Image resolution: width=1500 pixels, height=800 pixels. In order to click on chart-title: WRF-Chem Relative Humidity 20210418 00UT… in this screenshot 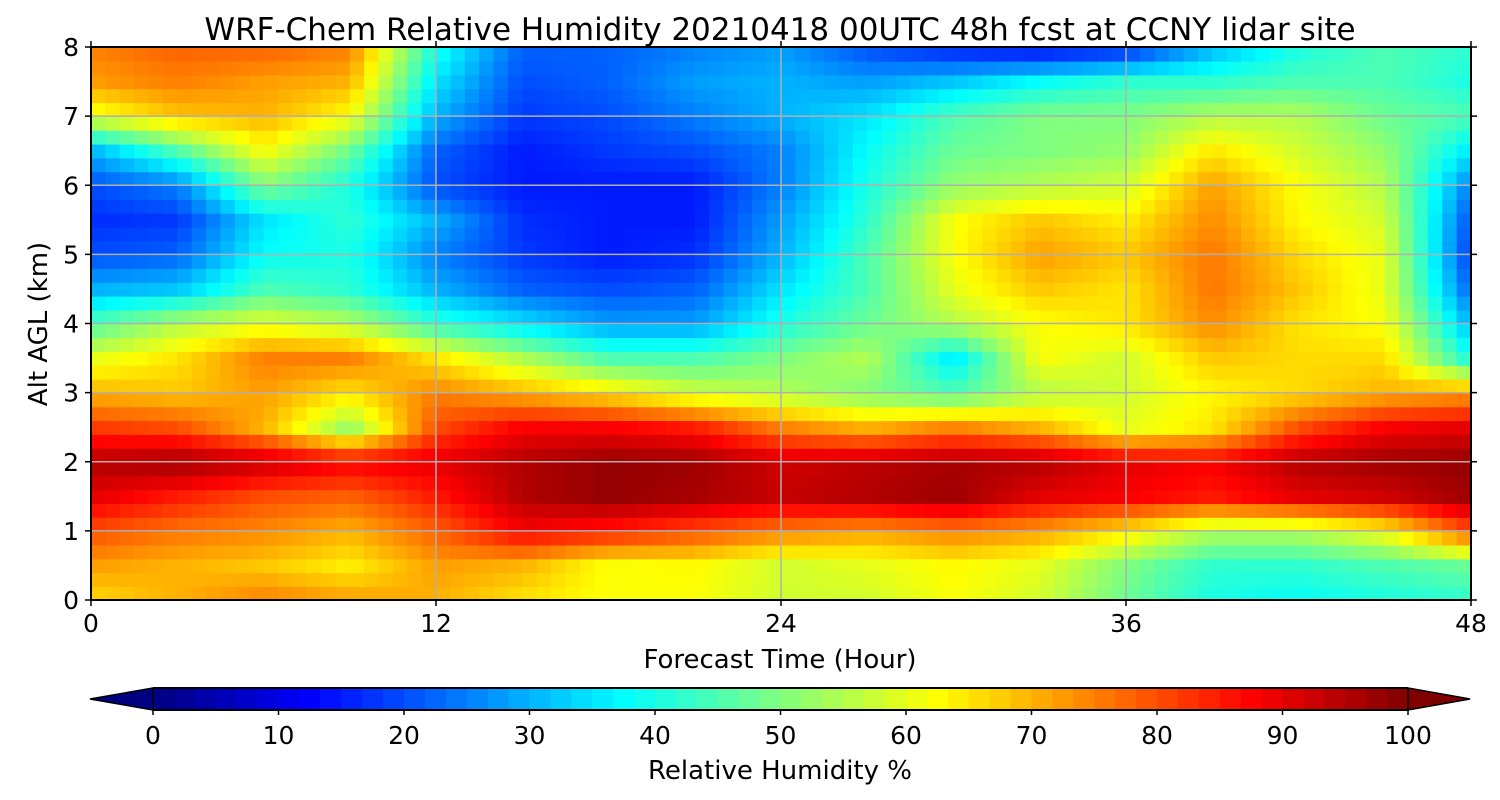, I will do `click(779, 30)`.